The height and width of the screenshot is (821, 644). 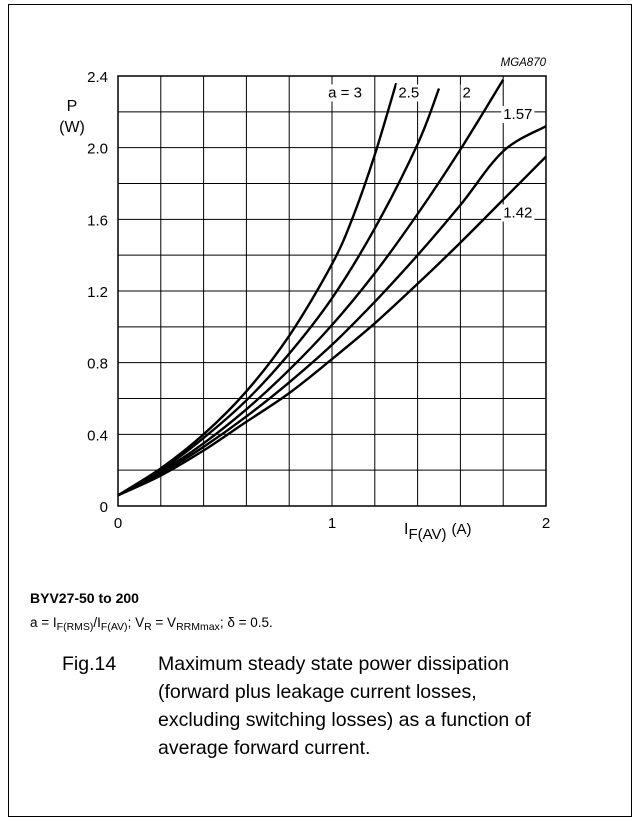 What do you see at coordinates (97, 364) in the screenshot?
I see `y-tick-label: 0.8` at bounding box center [97, 364].